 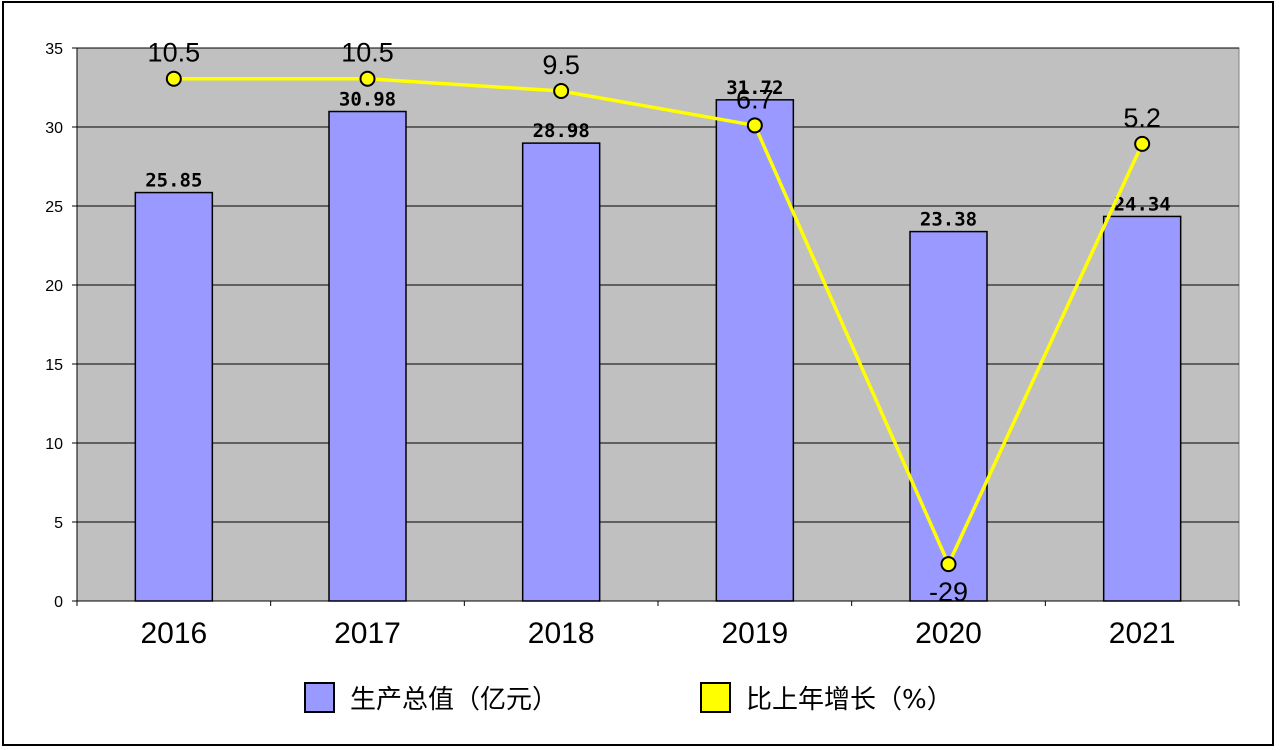 I want to click on line-value-label: 6.7, so click(x=755, y=99).